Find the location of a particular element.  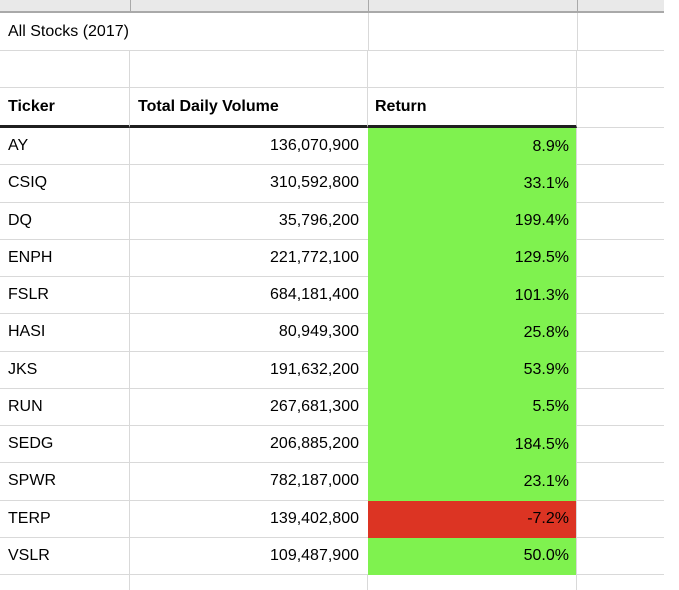

ticker-cell: SEDG is located at coordinates (65, 445).